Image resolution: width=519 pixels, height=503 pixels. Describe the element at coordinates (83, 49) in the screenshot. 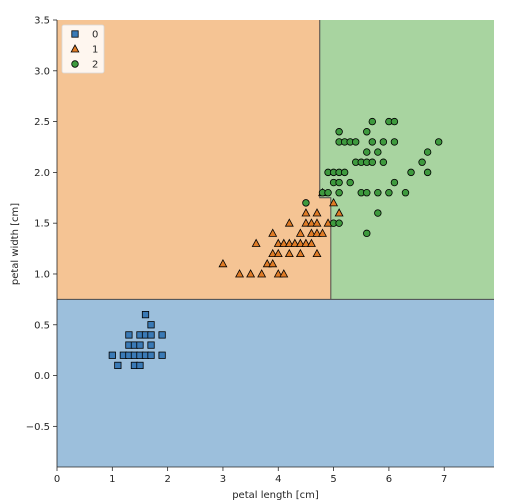

I see `legend: 0 1 2` at that location.